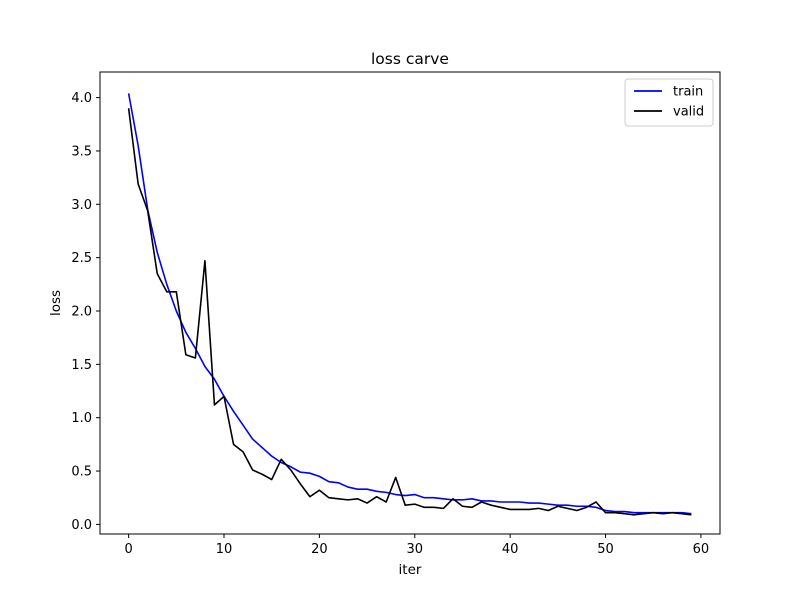 Image resolution: width=800 pixels, height=600 pixels. What do you see at coordinates (510, 549) in the screenshot?
I see `x-tick-label: 40` at bounding box center [510, 549].